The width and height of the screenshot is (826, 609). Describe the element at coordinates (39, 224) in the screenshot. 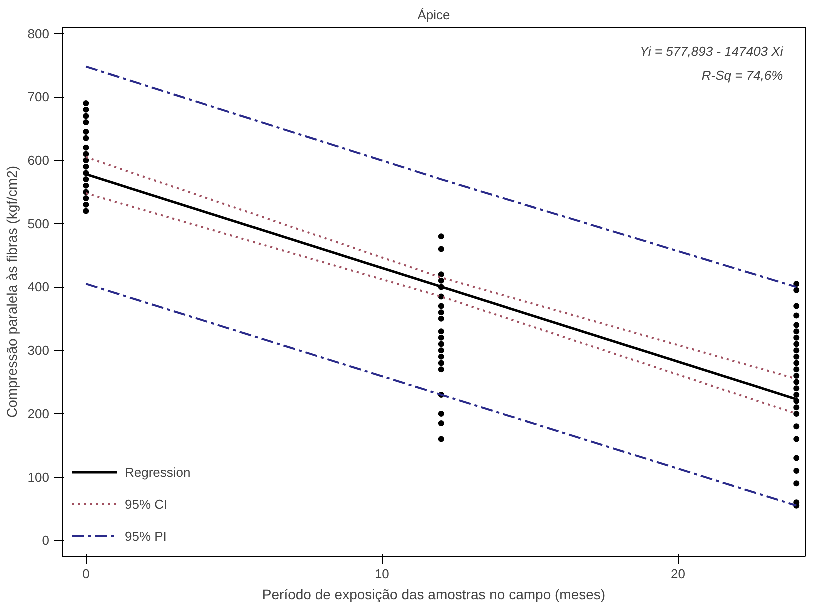

I see `y-tick-label: 500` at that location.